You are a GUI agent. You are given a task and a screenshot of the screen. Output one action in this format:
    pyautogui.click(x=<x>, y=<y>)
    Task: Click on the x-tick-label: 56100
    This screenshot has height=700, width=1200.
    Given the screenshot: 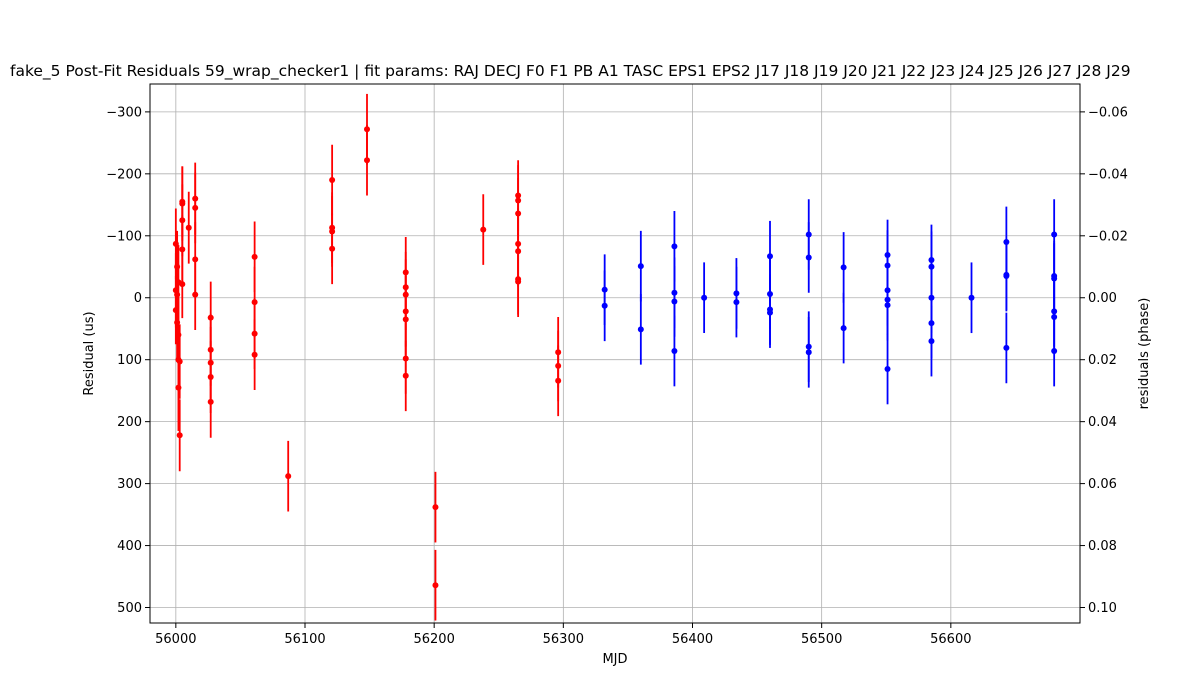 What is the action you would take?
    pyautogui.click(x=304, y=639)
    